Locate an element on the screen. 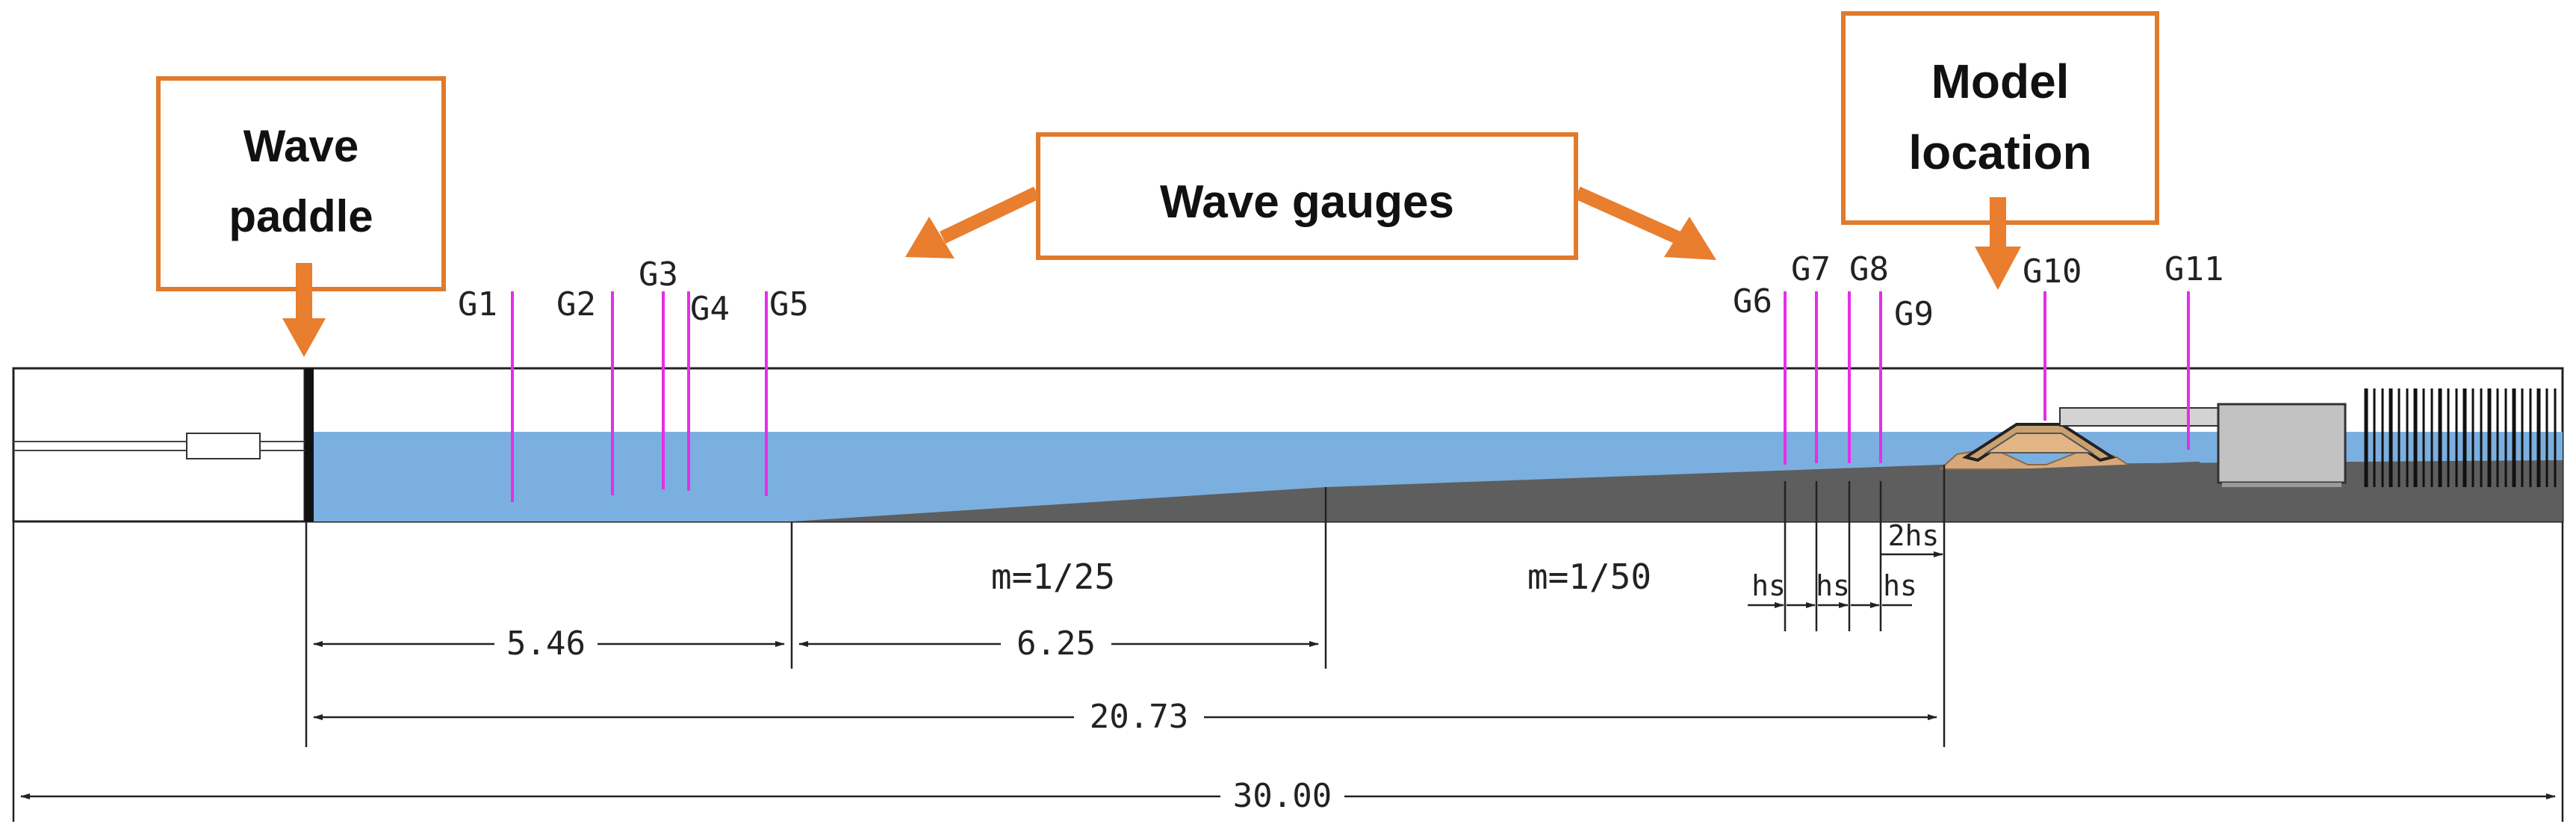  dimension-label-5-46: 5.46 is located at coordinates (546, 644).